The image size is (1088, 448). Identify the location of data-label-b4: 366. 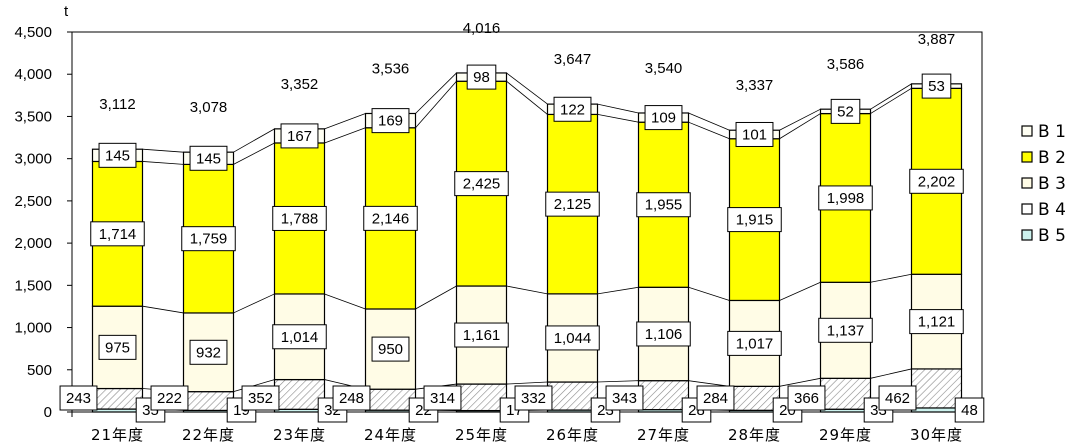
(806, 398).